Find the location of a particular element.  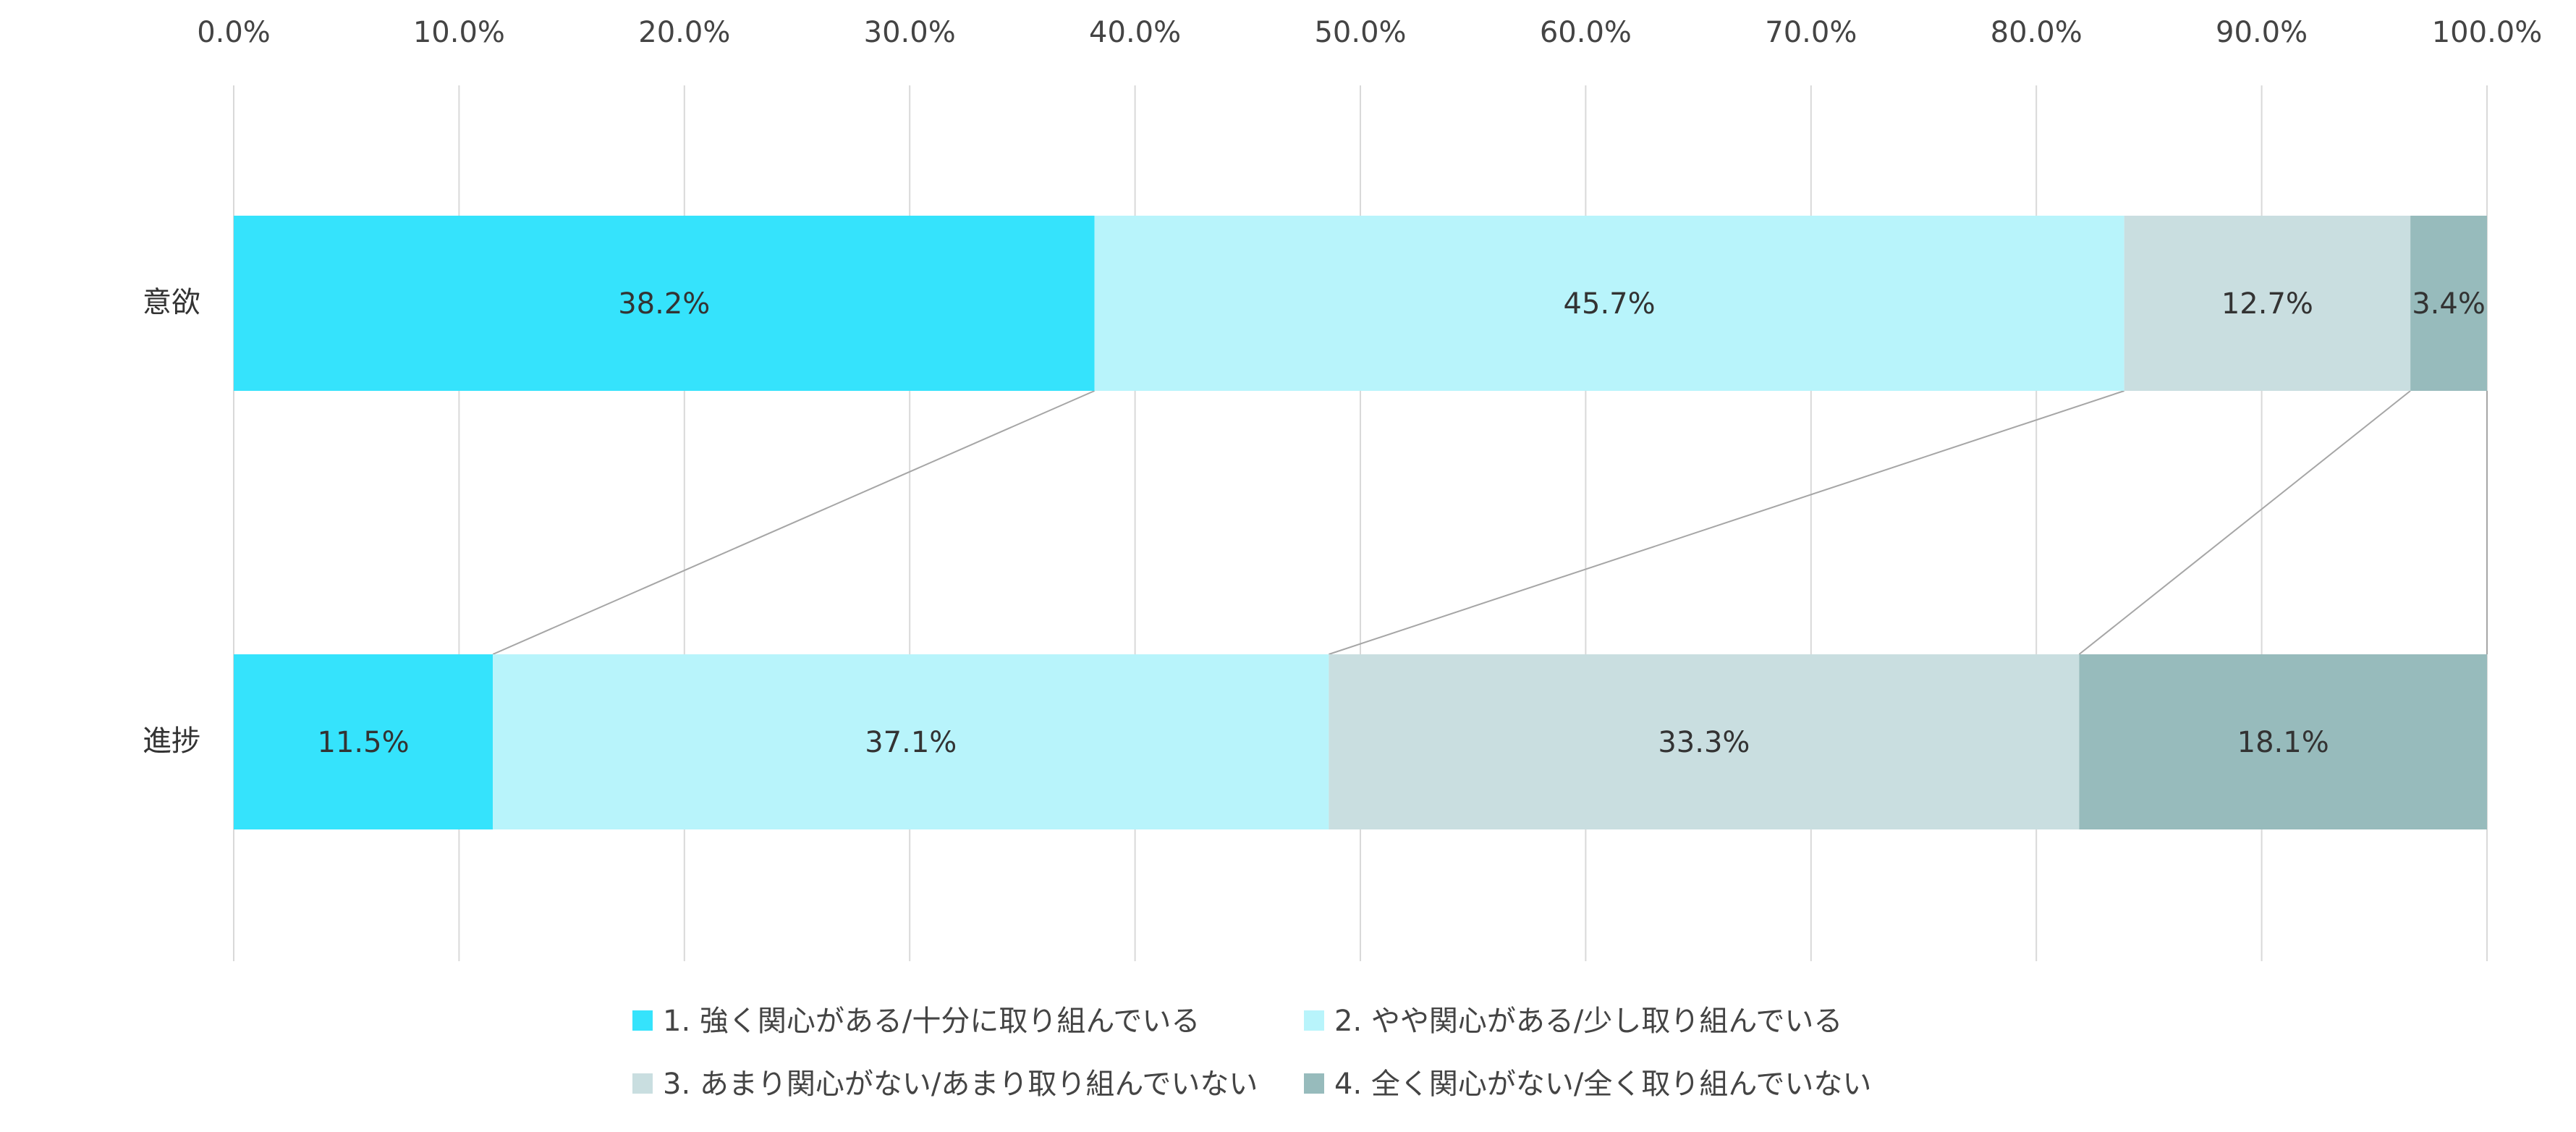

data-label: 11.5% is located at coordinates (364, 742).